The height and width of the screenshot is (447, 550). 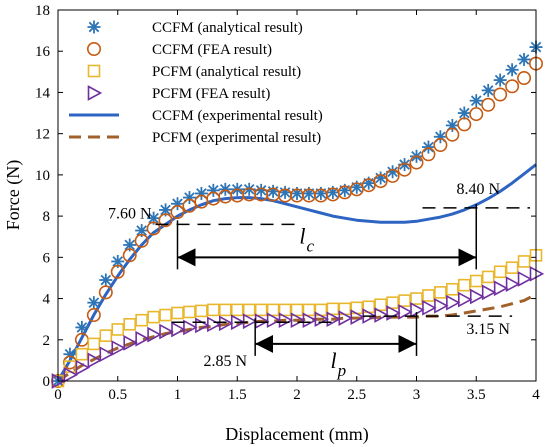 I want to click on lc-left-label: 7.60 N, so click(x=130, y=213).